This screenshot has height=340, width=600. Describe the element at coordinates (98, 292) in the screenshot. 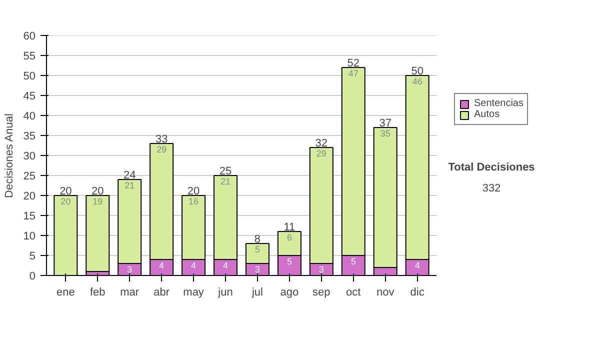

I see `x-tick-label: feb` at that location.